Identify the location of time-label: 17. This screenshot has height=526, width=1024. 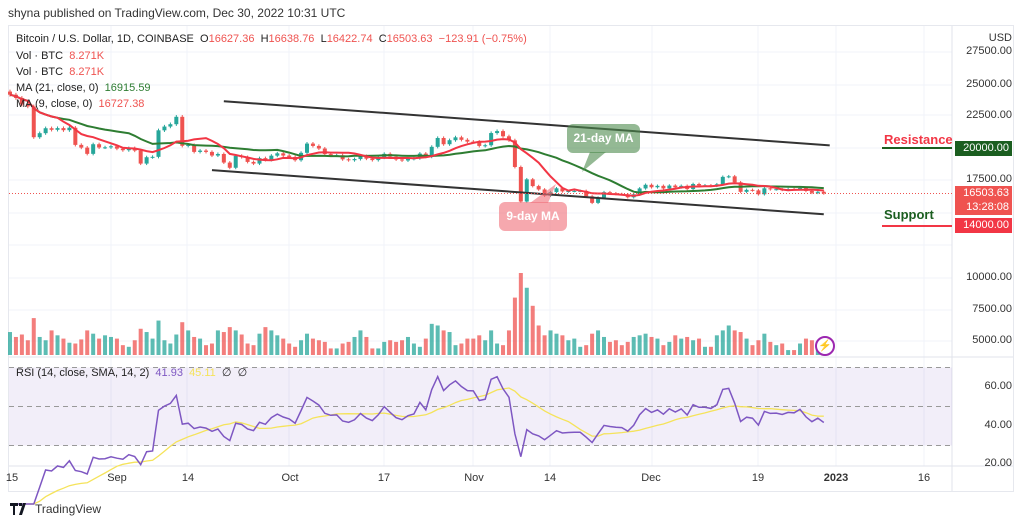
(384, 478).